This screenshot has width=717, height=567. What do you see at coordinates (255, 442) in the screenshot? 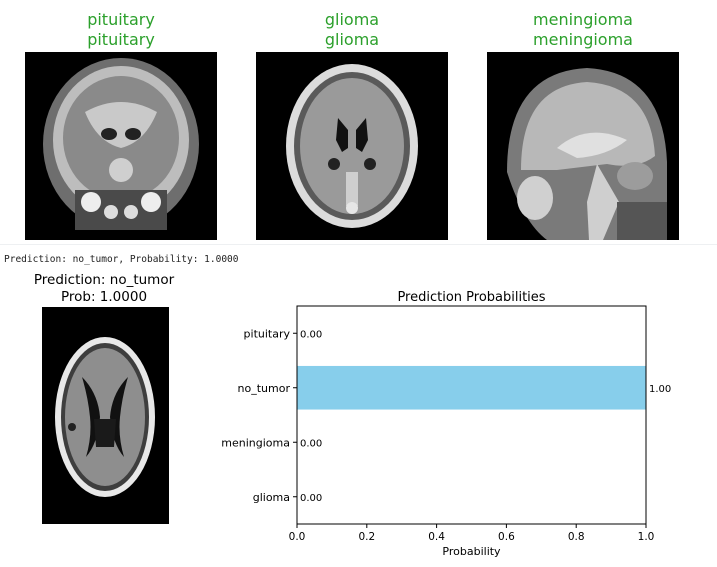
I see `ytick-label-meningioma: meningioma` at bounding box center [255, 442].